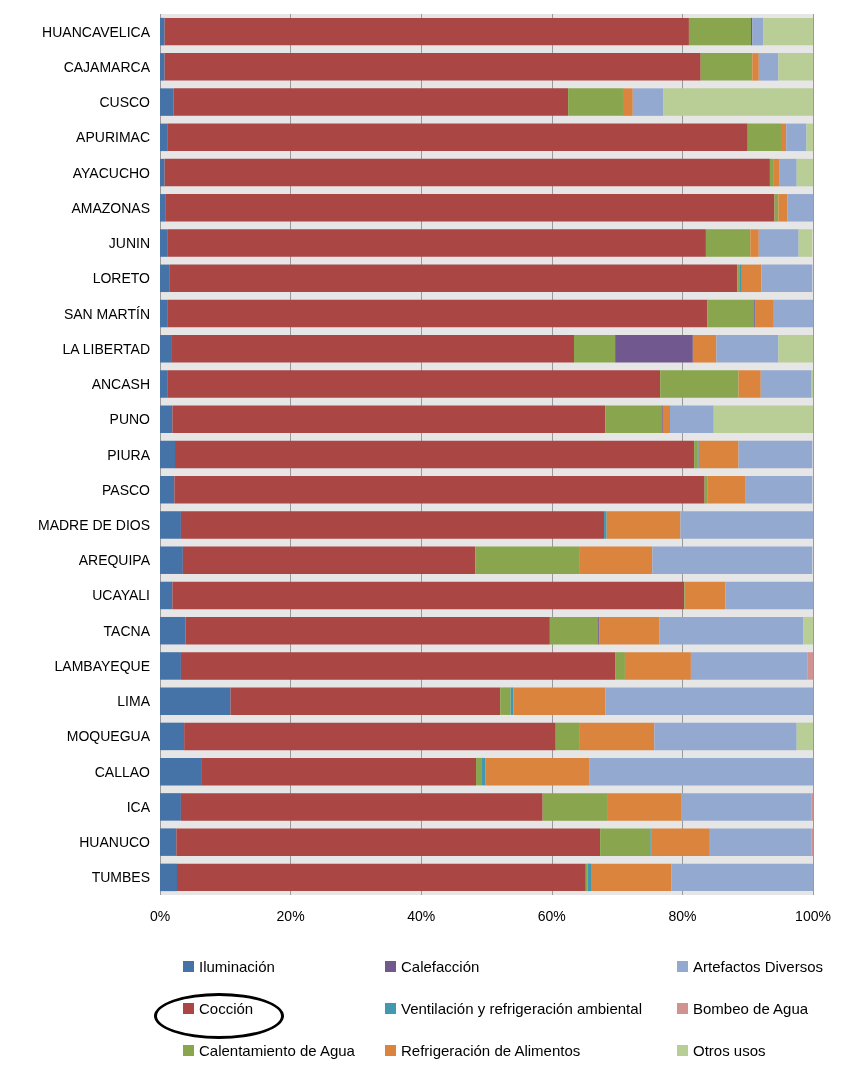 This screenshot has height=1073, width=850. I want to click on x-tick-label: 100%, so click(813, 916).